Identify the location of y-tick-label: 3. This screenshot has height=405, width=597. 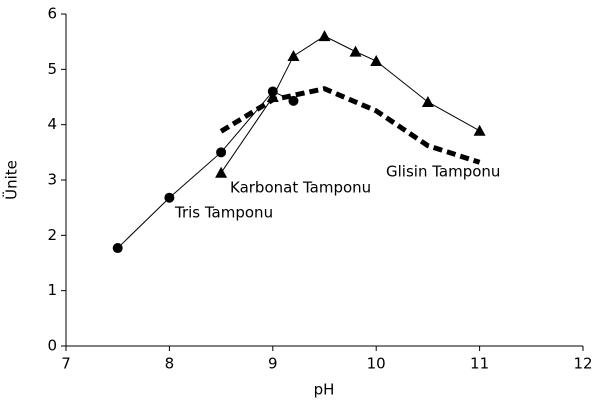
(52, 180).